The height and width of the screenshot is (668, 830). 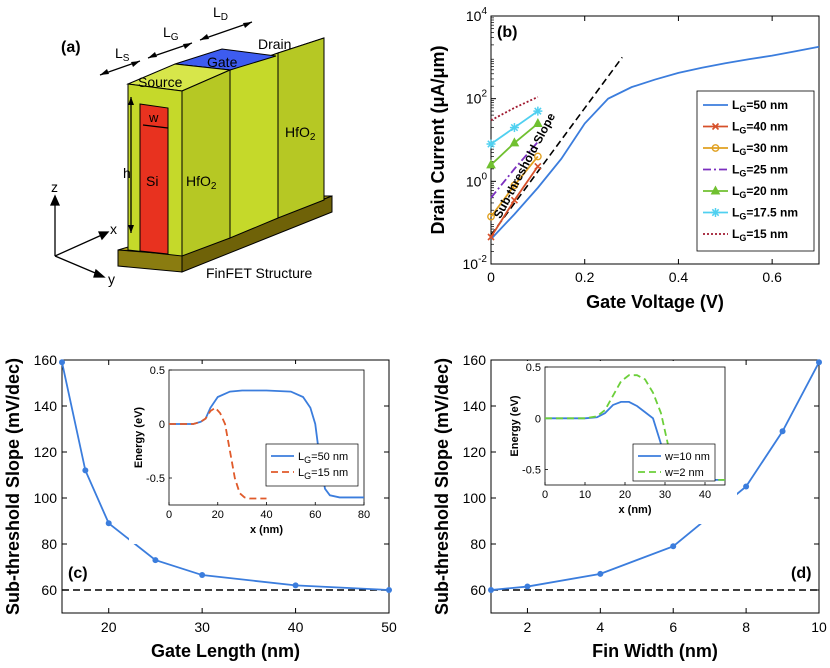 I want to click on label-ls: LS, so click(x=122, y=54).